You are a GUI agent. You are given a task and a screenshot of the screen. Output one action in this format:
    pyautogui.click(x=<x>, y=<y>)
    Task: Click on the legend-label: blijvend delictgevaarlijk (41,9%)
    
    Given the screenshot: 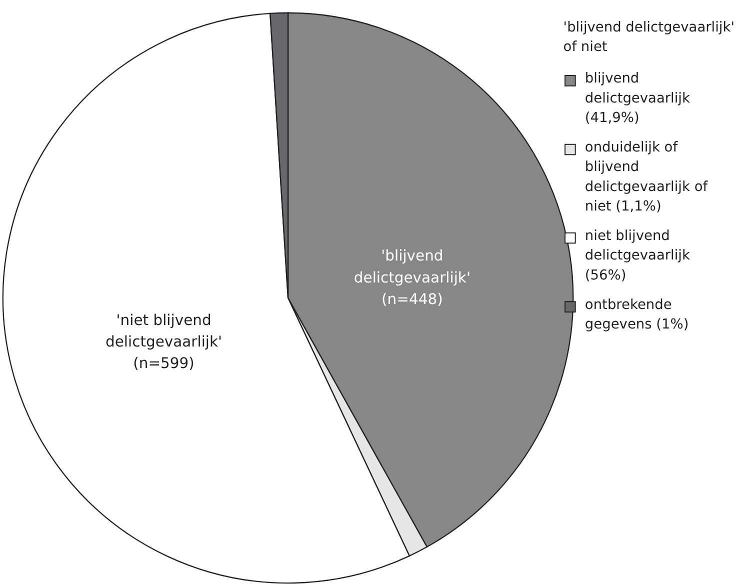 What is the action you would take?
    pyautogui.click(x=637, y=98)
    